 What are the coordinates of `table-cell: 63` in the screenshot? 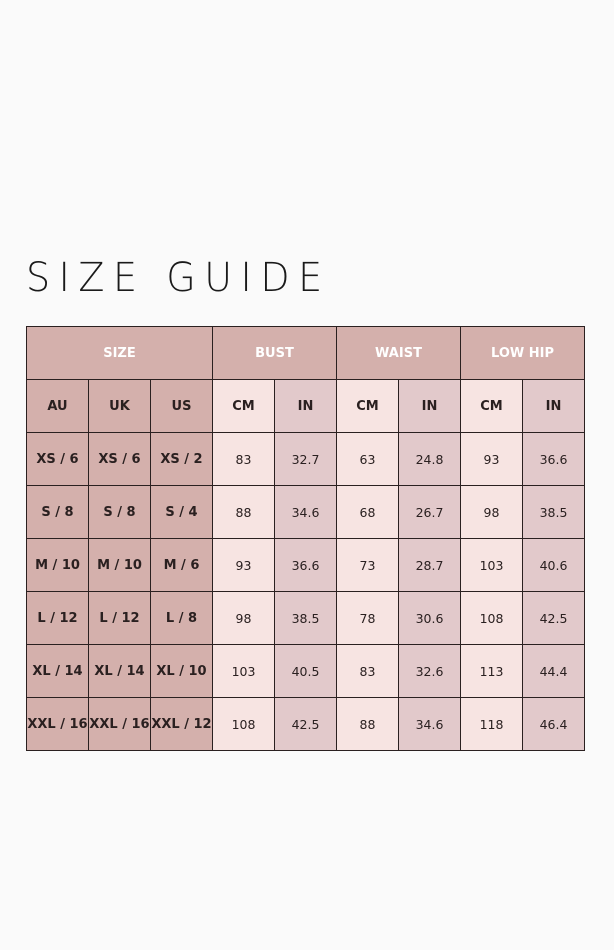 It's located at (367, 459).